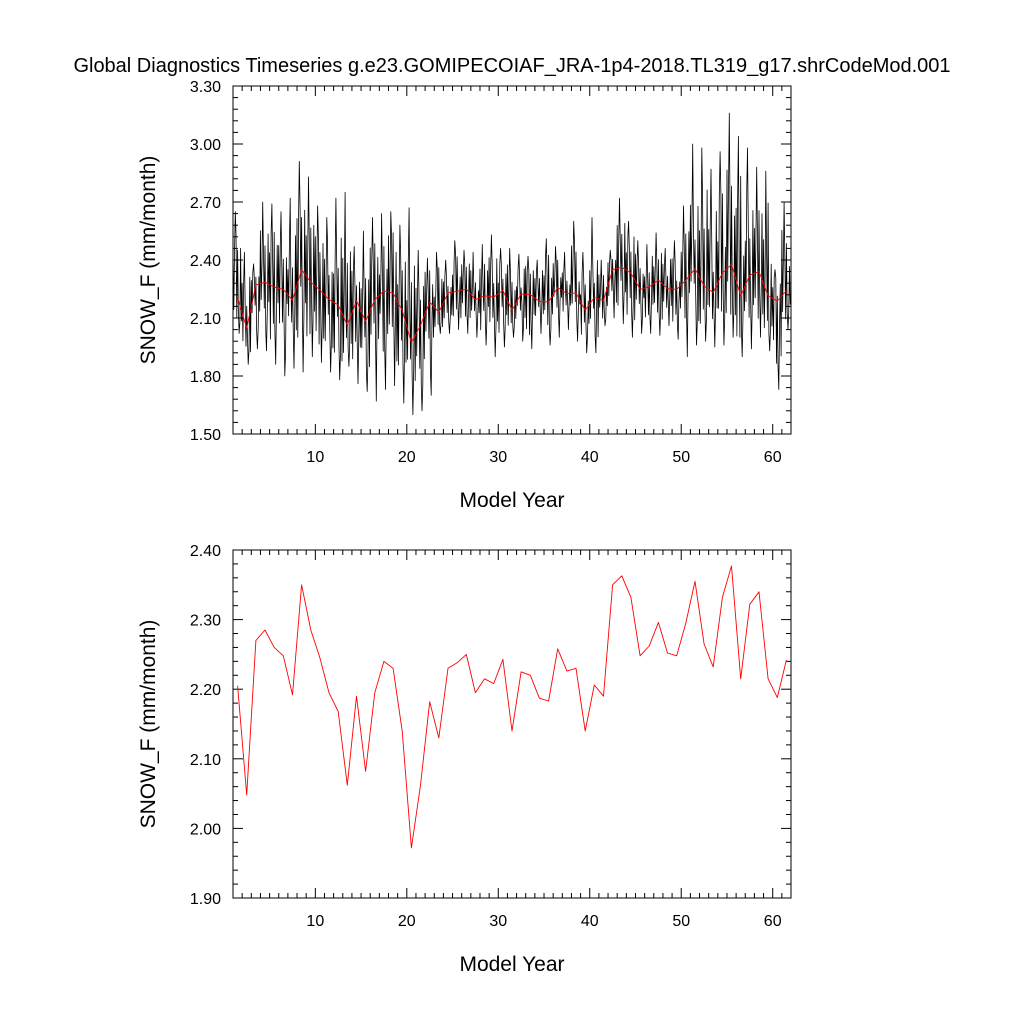 The height and width of the screenshot is (1024, 1024). Describe the element at coordinates (205, 690) in the screenshot. I see `y-tick-label: 2.20` at that location.